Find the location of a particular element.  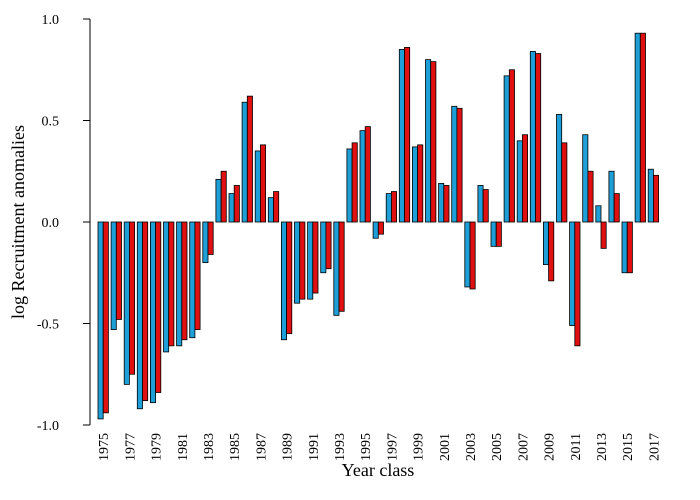

y-tick-label: 0.5 is located at coordinates (51, 122).